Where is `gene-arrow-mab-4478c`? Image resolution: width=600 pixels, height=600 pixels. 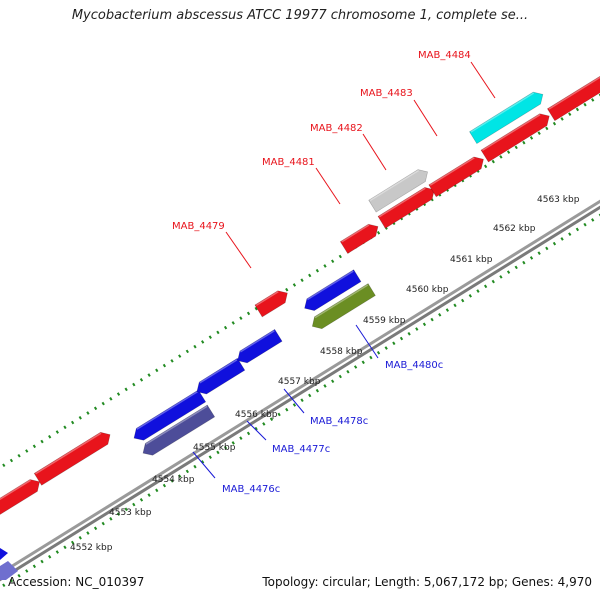
gene-arrow-mab-4478c is located at coordinates (221, 376).